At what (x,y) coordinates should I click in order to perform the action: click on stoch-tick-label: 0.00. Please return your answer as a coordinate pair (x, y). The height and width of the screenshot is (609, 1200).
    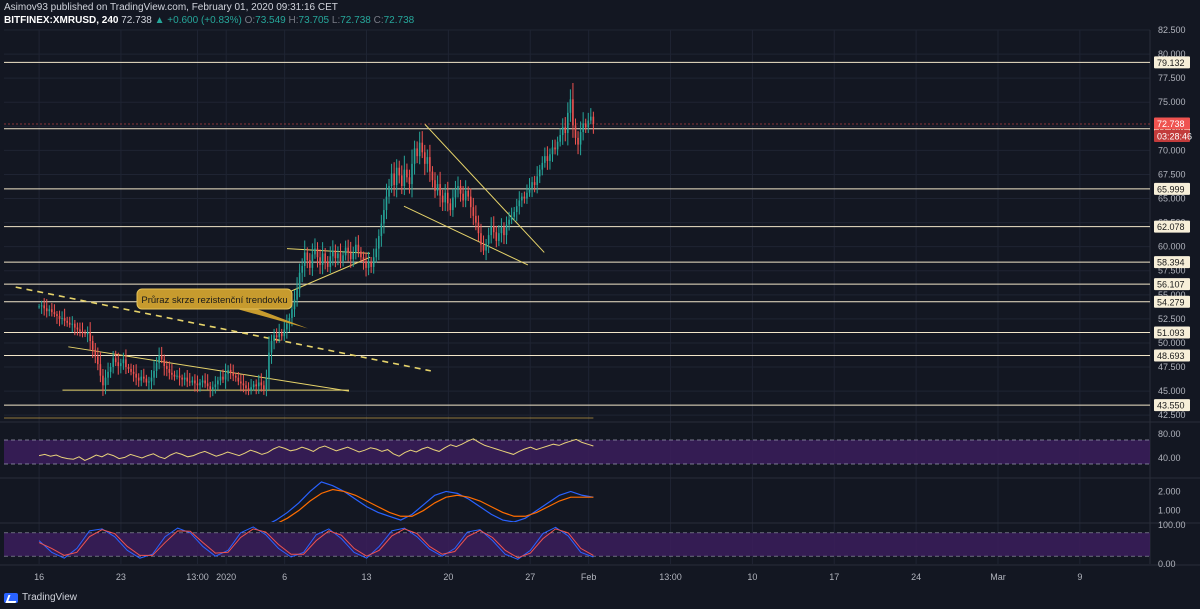
    Looking at the image, I should click on (1167, 564).